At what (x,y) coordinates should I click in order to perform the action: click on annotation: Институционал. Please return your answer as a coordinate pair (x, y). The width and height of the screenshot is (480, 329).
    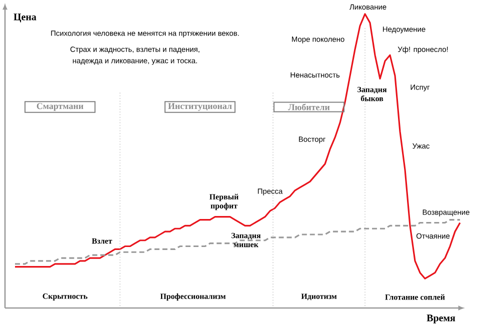
    Looking at the image, I should click on (200, 107).